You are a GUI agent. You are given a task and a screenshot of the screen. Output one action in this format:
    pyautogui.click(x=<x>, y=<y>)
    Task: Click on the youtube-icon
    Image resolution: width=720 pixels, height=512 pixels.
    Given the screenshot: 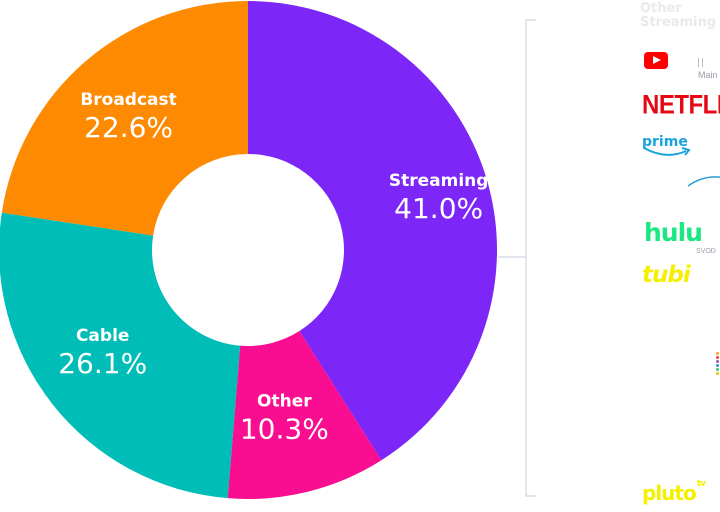 What is the action you would take?
    pyautogui.click(x=656, y=60)
    